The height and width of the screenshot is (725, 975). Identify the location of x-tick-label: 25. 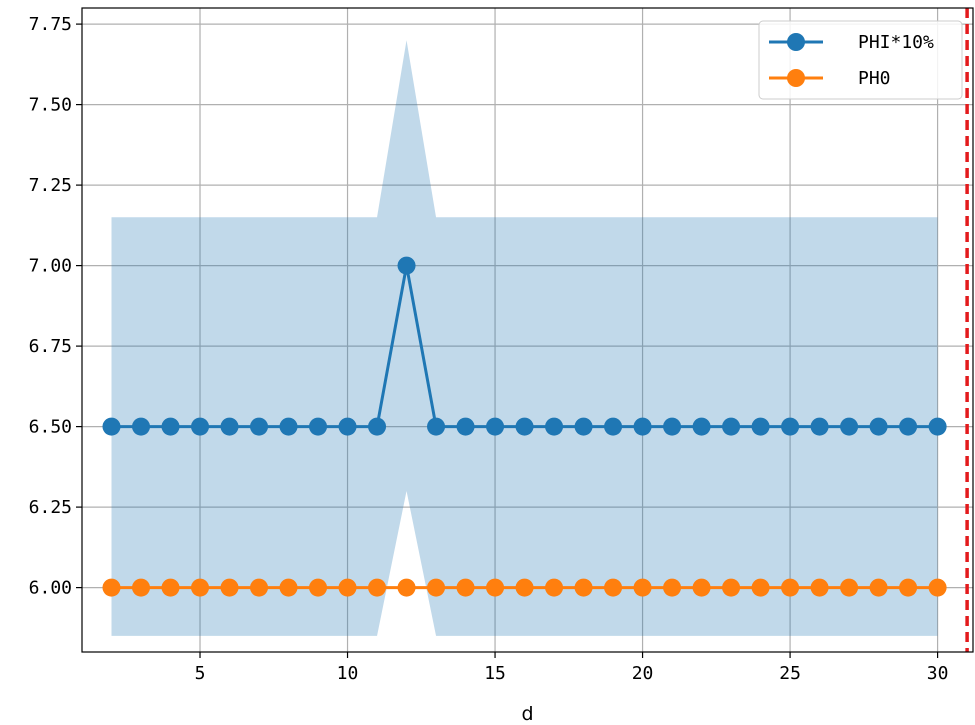
(790, 673).